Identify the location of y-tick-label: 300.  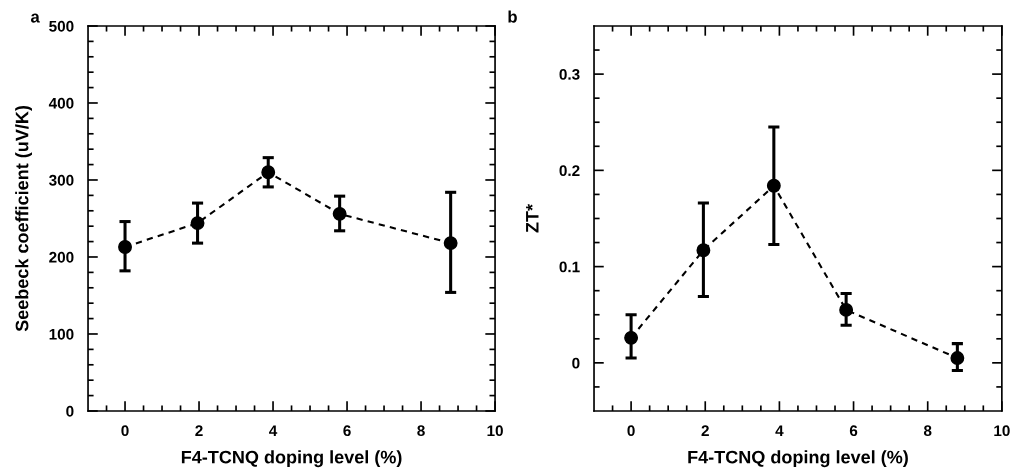
(61, 180).